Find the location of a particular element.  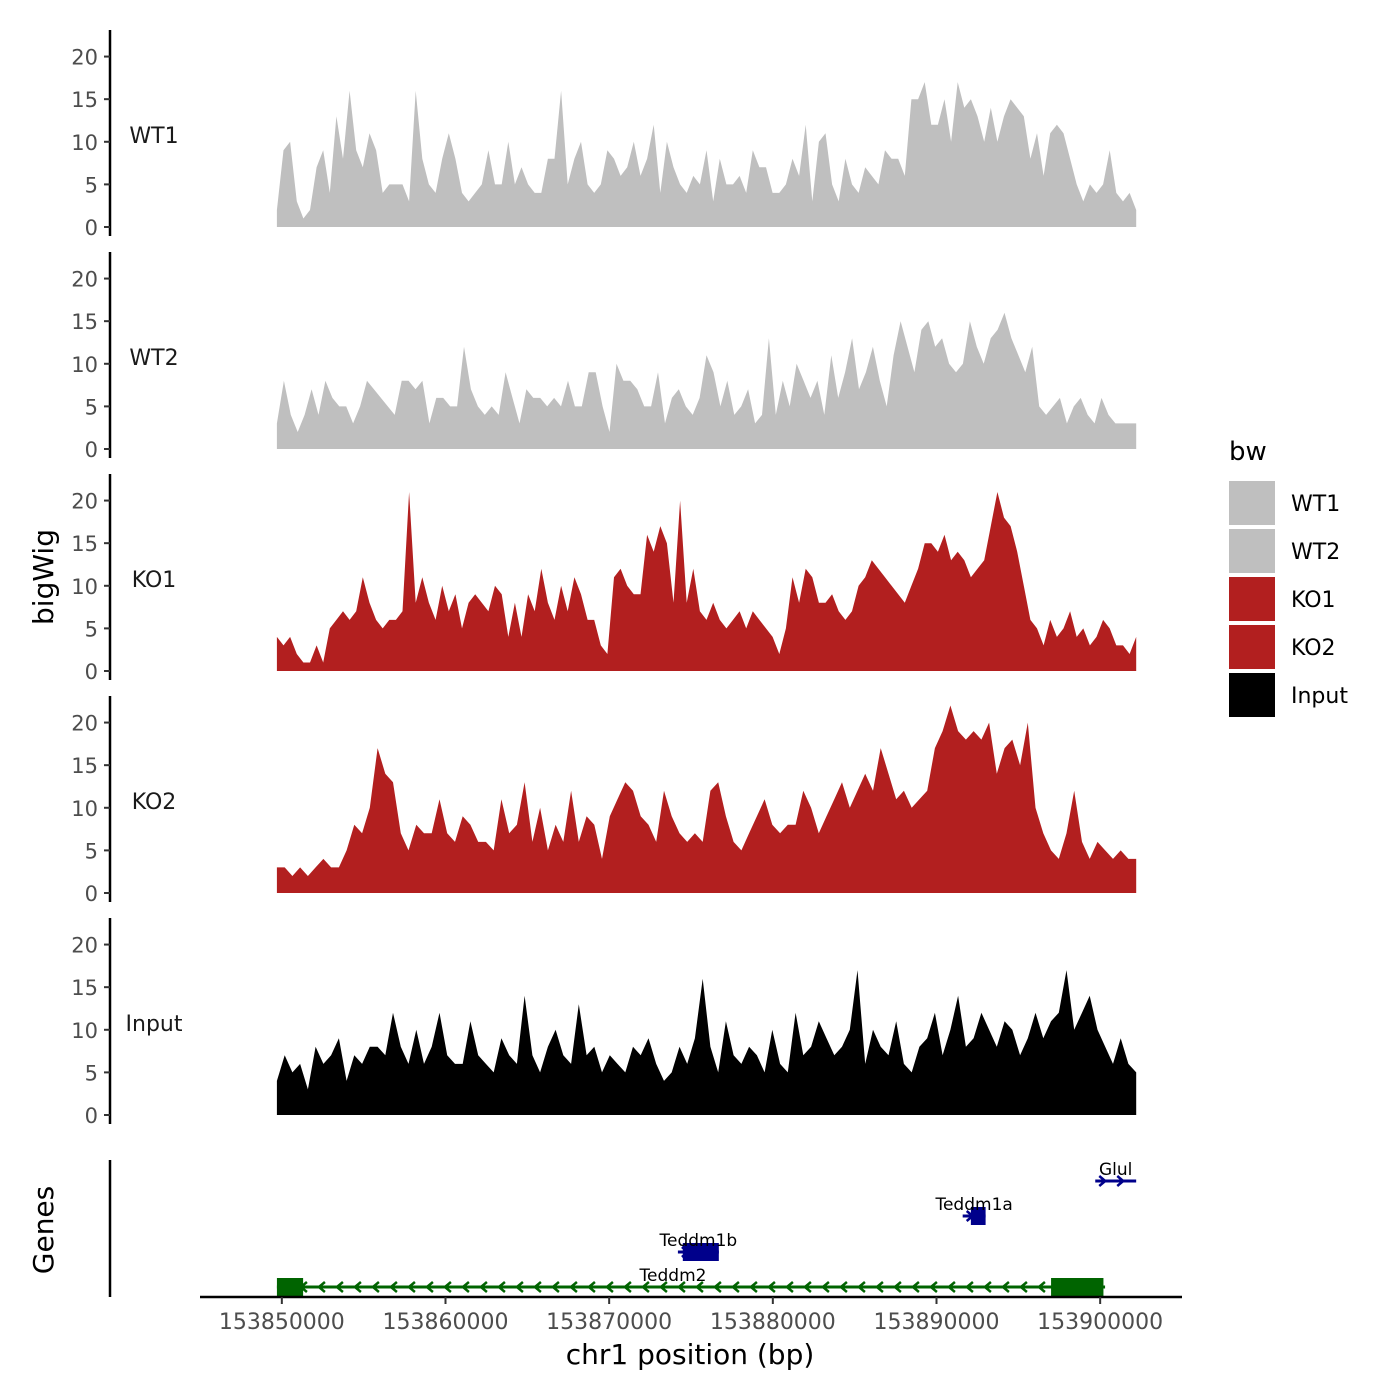

legend-swatch-input is located at coordinates (1252, 695).